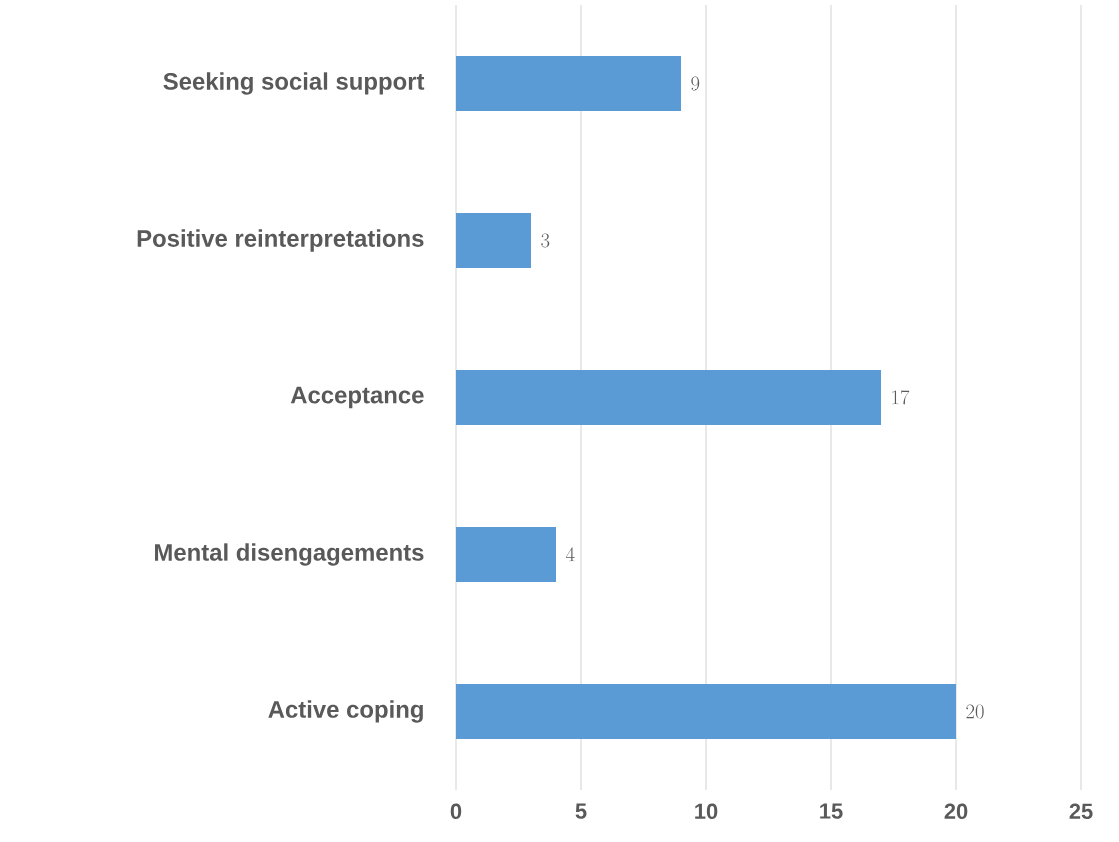  I want to click on y-tick-label: Active coping, so click(345, 711).